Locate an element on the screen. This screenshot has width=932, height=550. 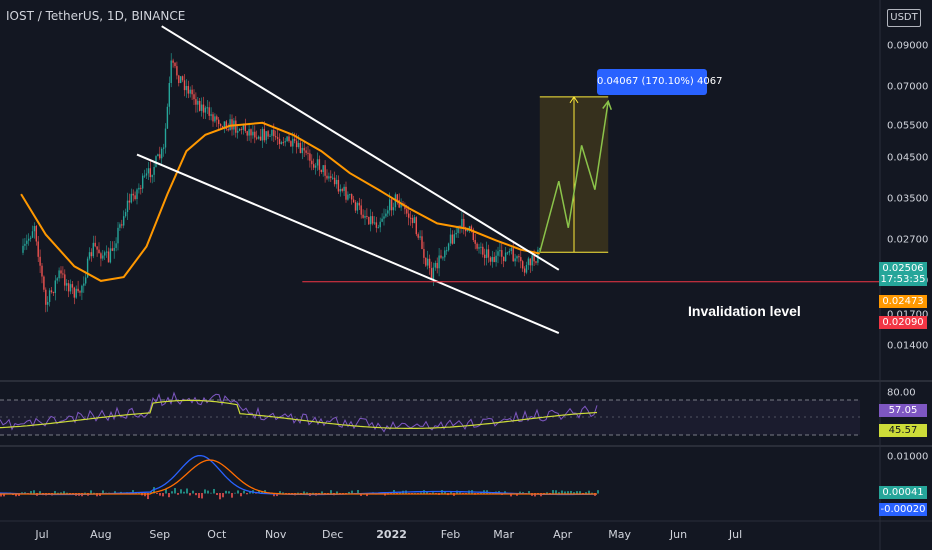
currency-button: USDT is located at coordinates (904, 18).